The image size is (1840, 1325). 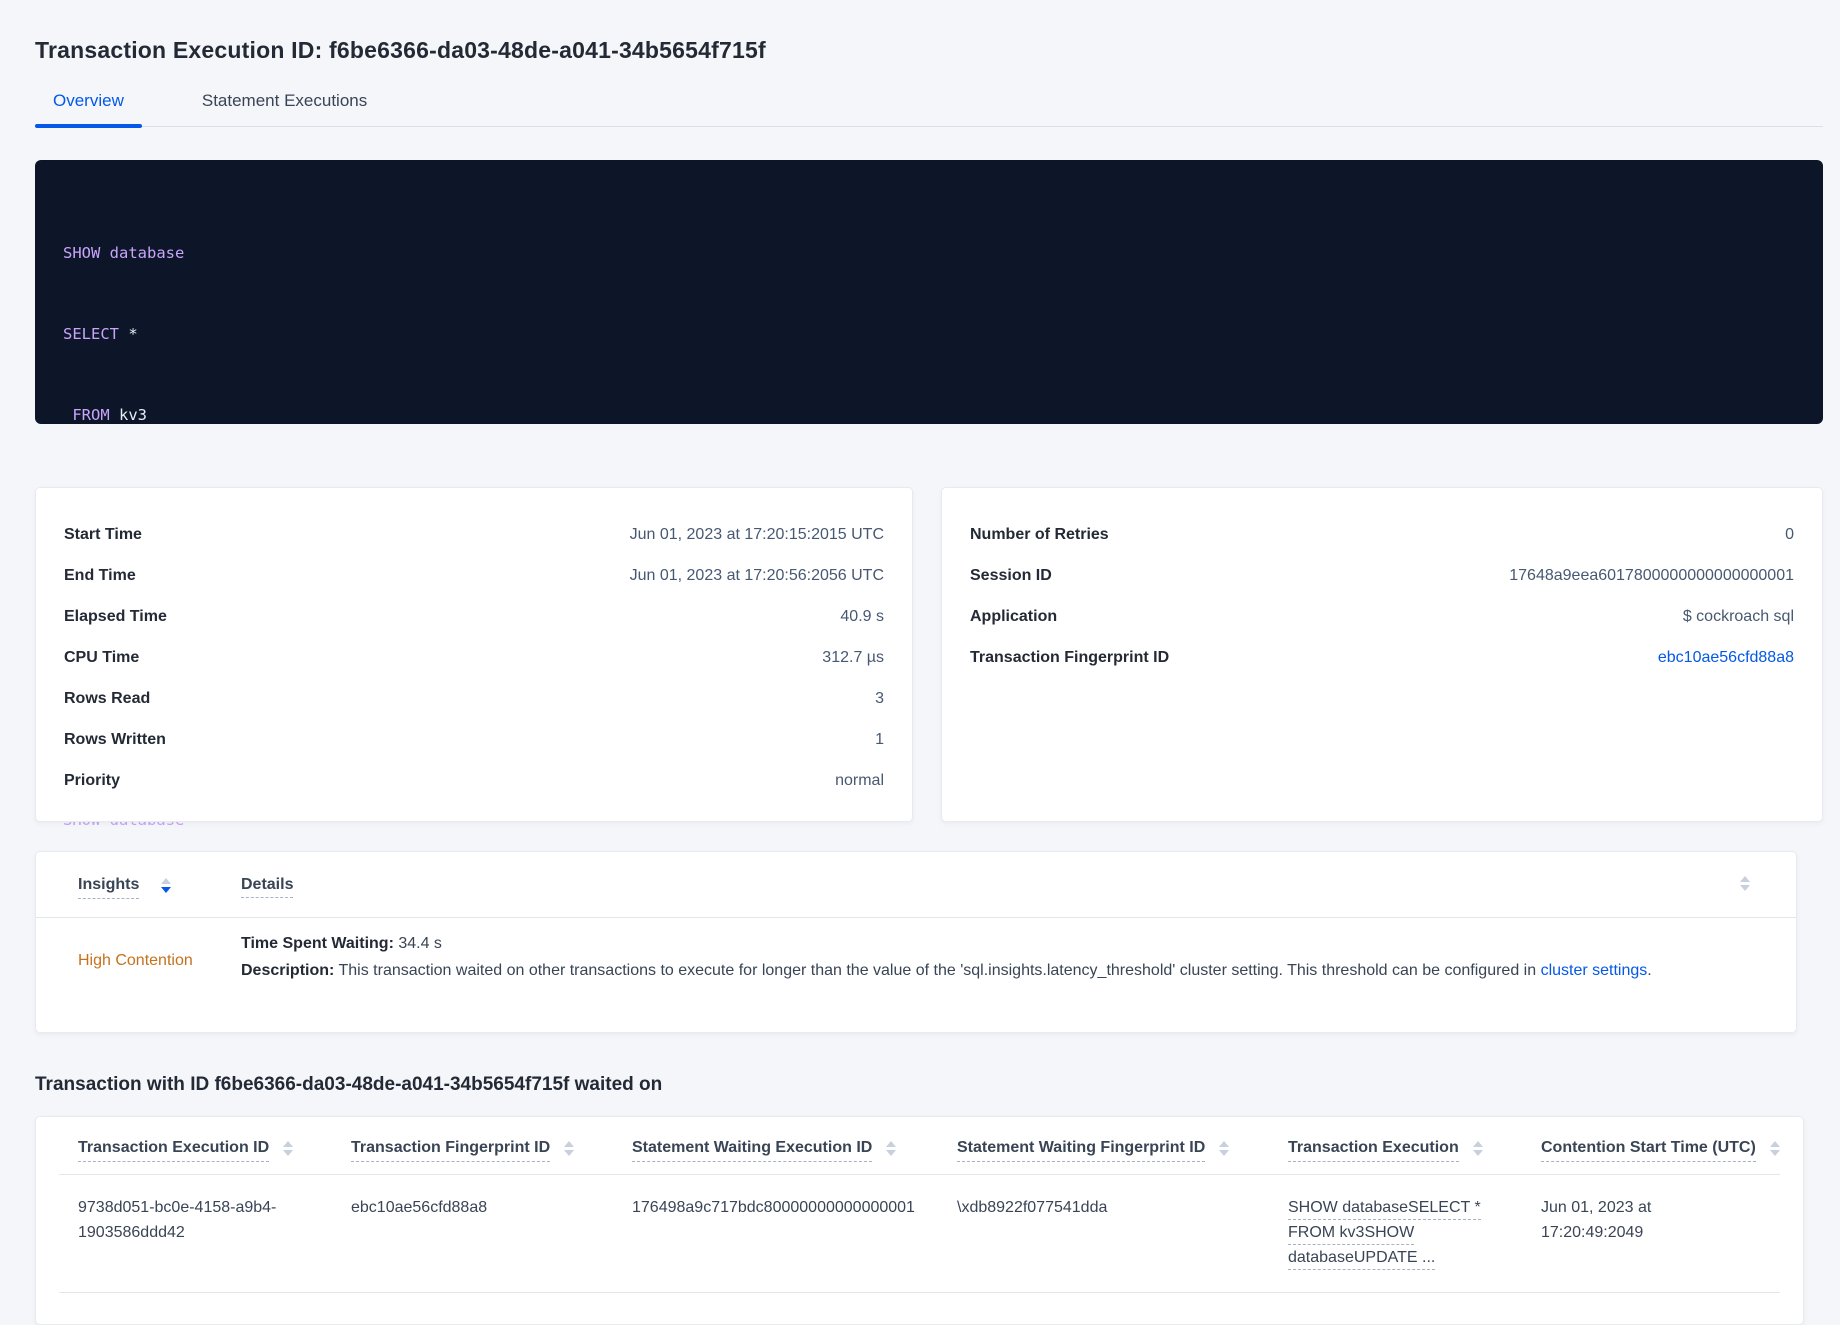 What do you see at coordinates (1382, 616) in the screenshot?
I see `summary-row-application: Application $ cockroach sql` at bounding box center [1382, 616].